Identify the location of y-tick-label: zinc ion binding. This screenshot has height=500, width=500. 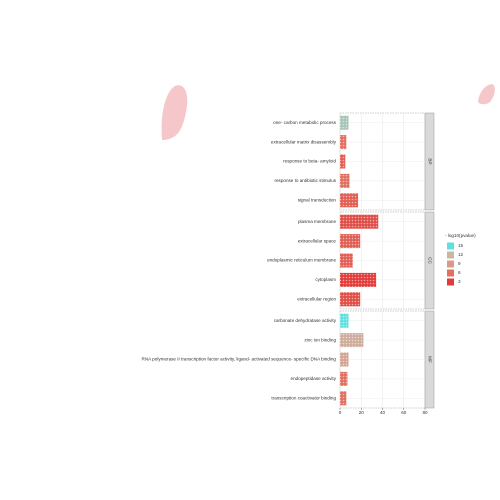
(320, 339).